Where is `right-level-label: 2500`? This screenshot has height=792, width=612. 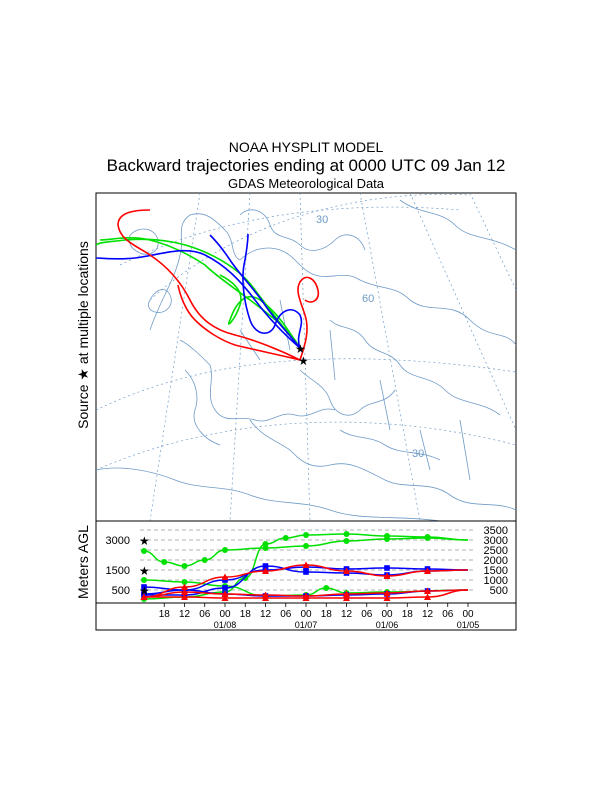
right-level-label: 2500 is located at coordinates (496, 551).